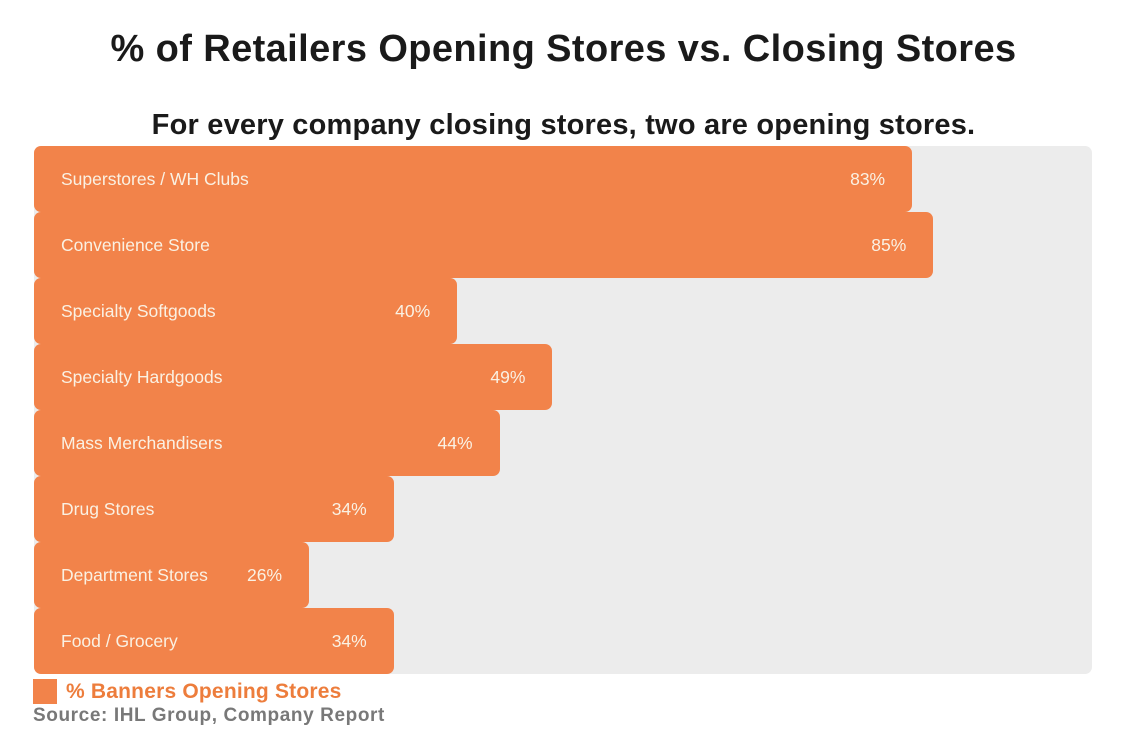 This screenshot has height=755, width=1127. Describe the element at coordinates (563, 575) in the screenshot. I see `bar-row: Department Stores 26%` at that location.